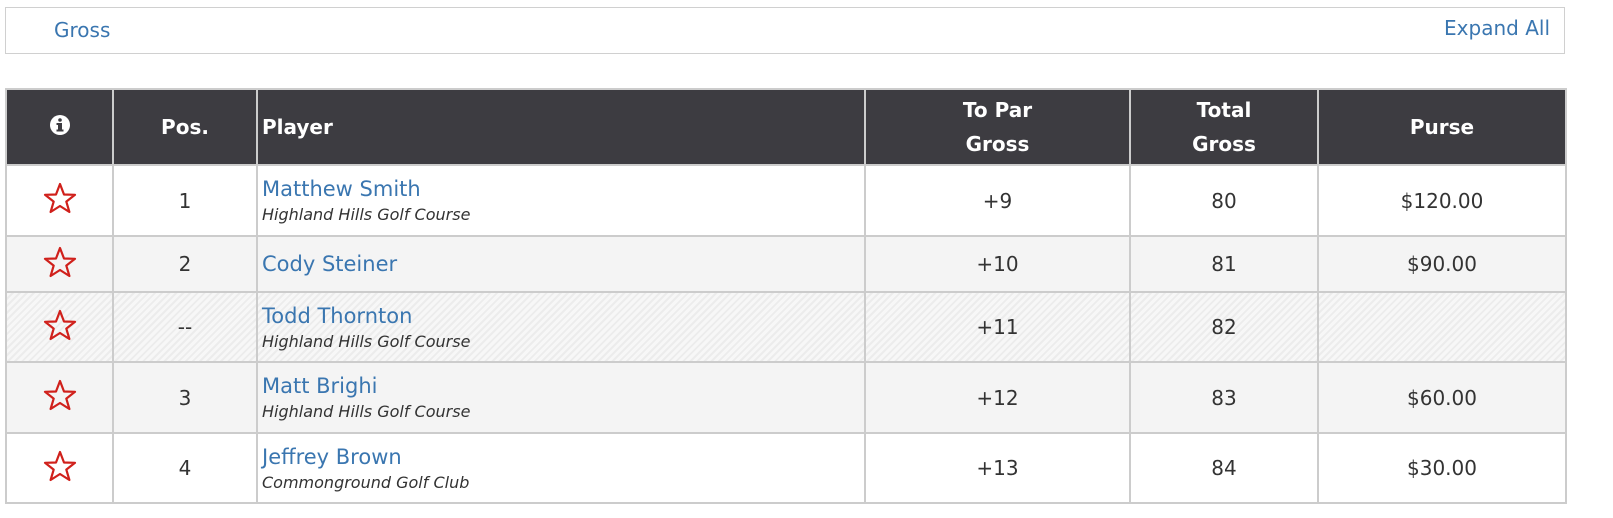 The image size is (1613, 518). I want to click on expand-all: Expand All, so click(1497, 28).